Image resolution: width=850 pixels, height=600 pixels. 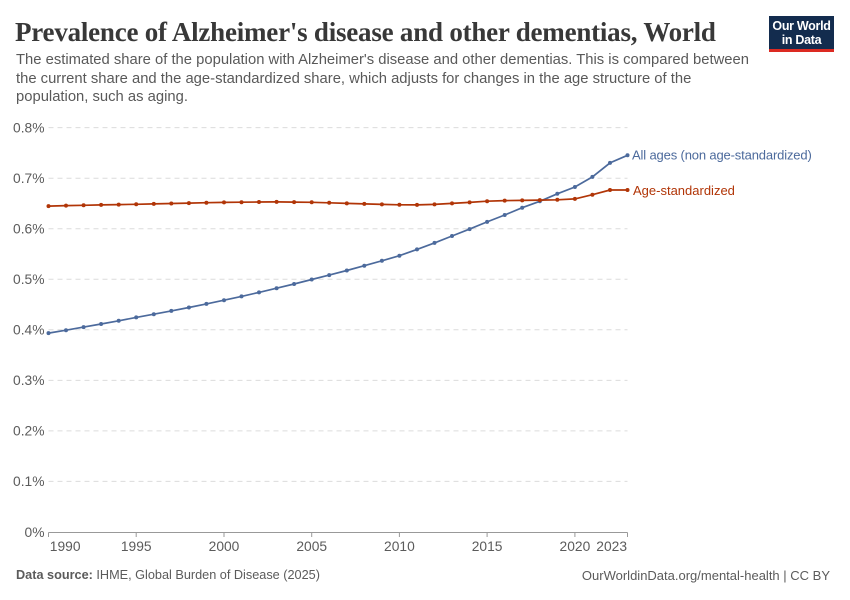 I want to click on svg-text: 0.1%, so click(x=28, y=481).